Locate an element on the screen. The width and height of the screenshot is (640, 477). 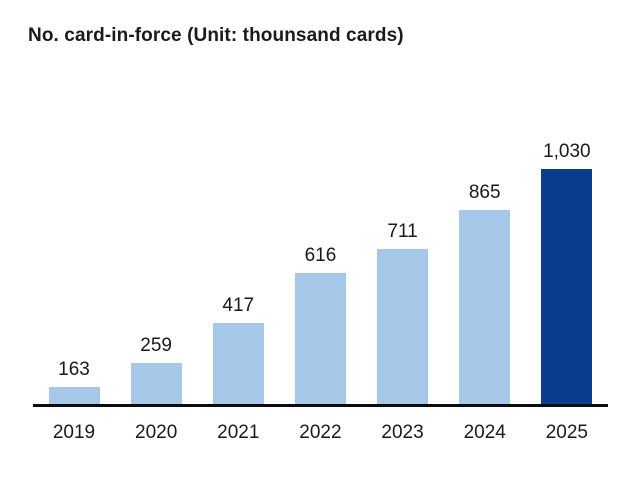
bar-column: 616 2022 is located at coordinates (320, 306).